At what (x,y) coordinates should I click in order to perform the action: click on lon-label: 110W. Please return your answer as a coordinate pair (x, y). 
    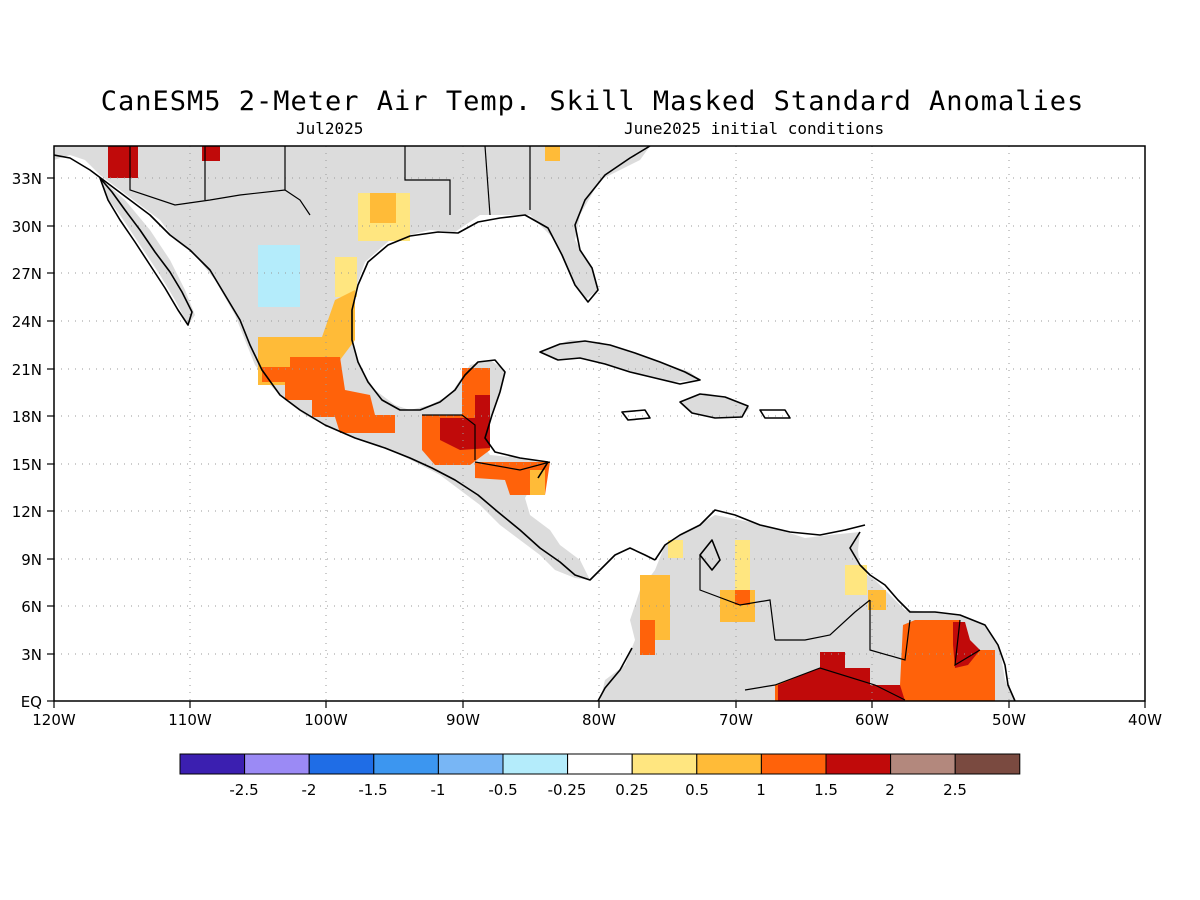
    Looking at the image, I should click on (190, 720).